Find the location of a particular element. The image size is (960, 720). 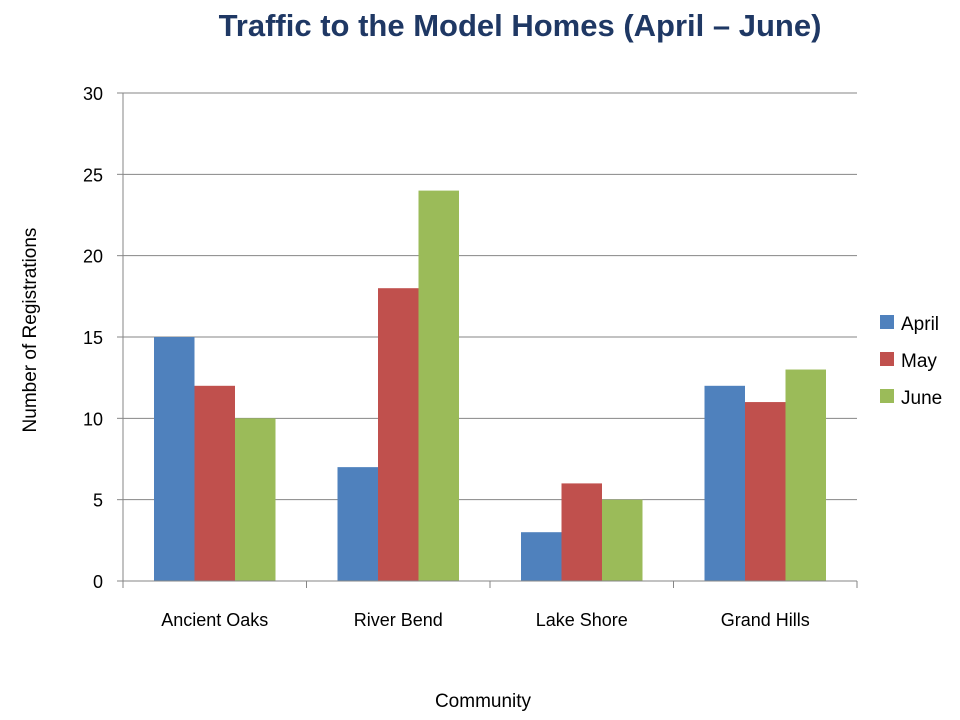

bar-april-grand-hills is located at coordinates (724, 483).